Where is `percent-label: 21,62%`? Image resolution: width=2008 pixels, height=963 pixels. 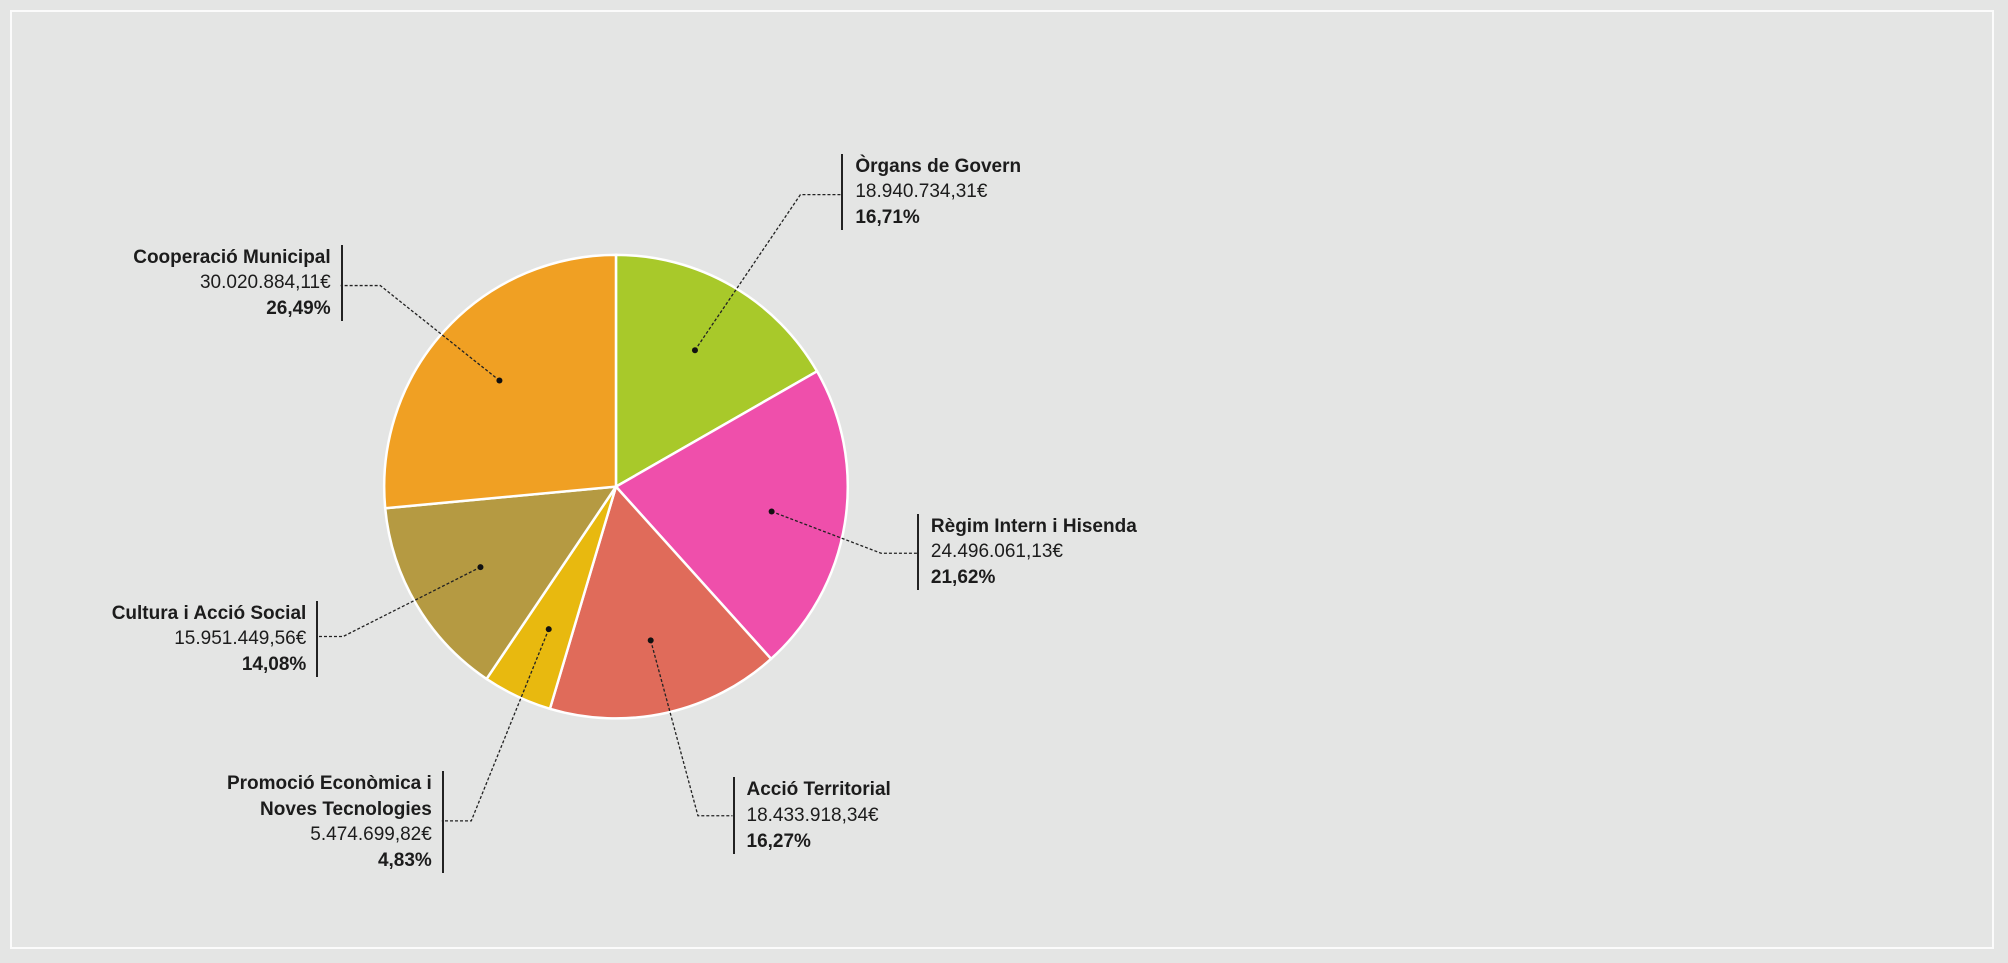
percent-label: 21,62% is located at coordinates (963, 577).